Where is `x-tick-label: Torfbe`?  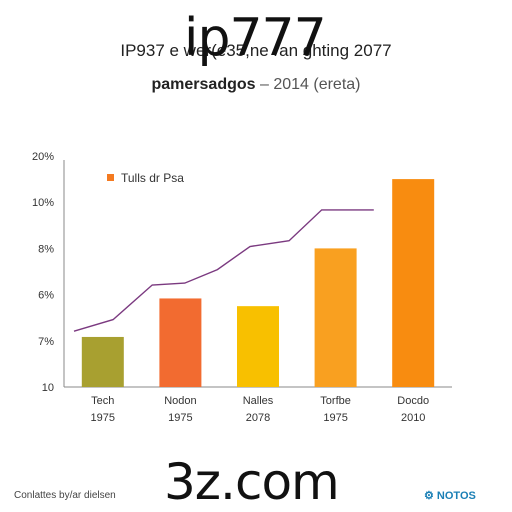 x-tick-label: Torfbe is located at coordinates (335, 401).